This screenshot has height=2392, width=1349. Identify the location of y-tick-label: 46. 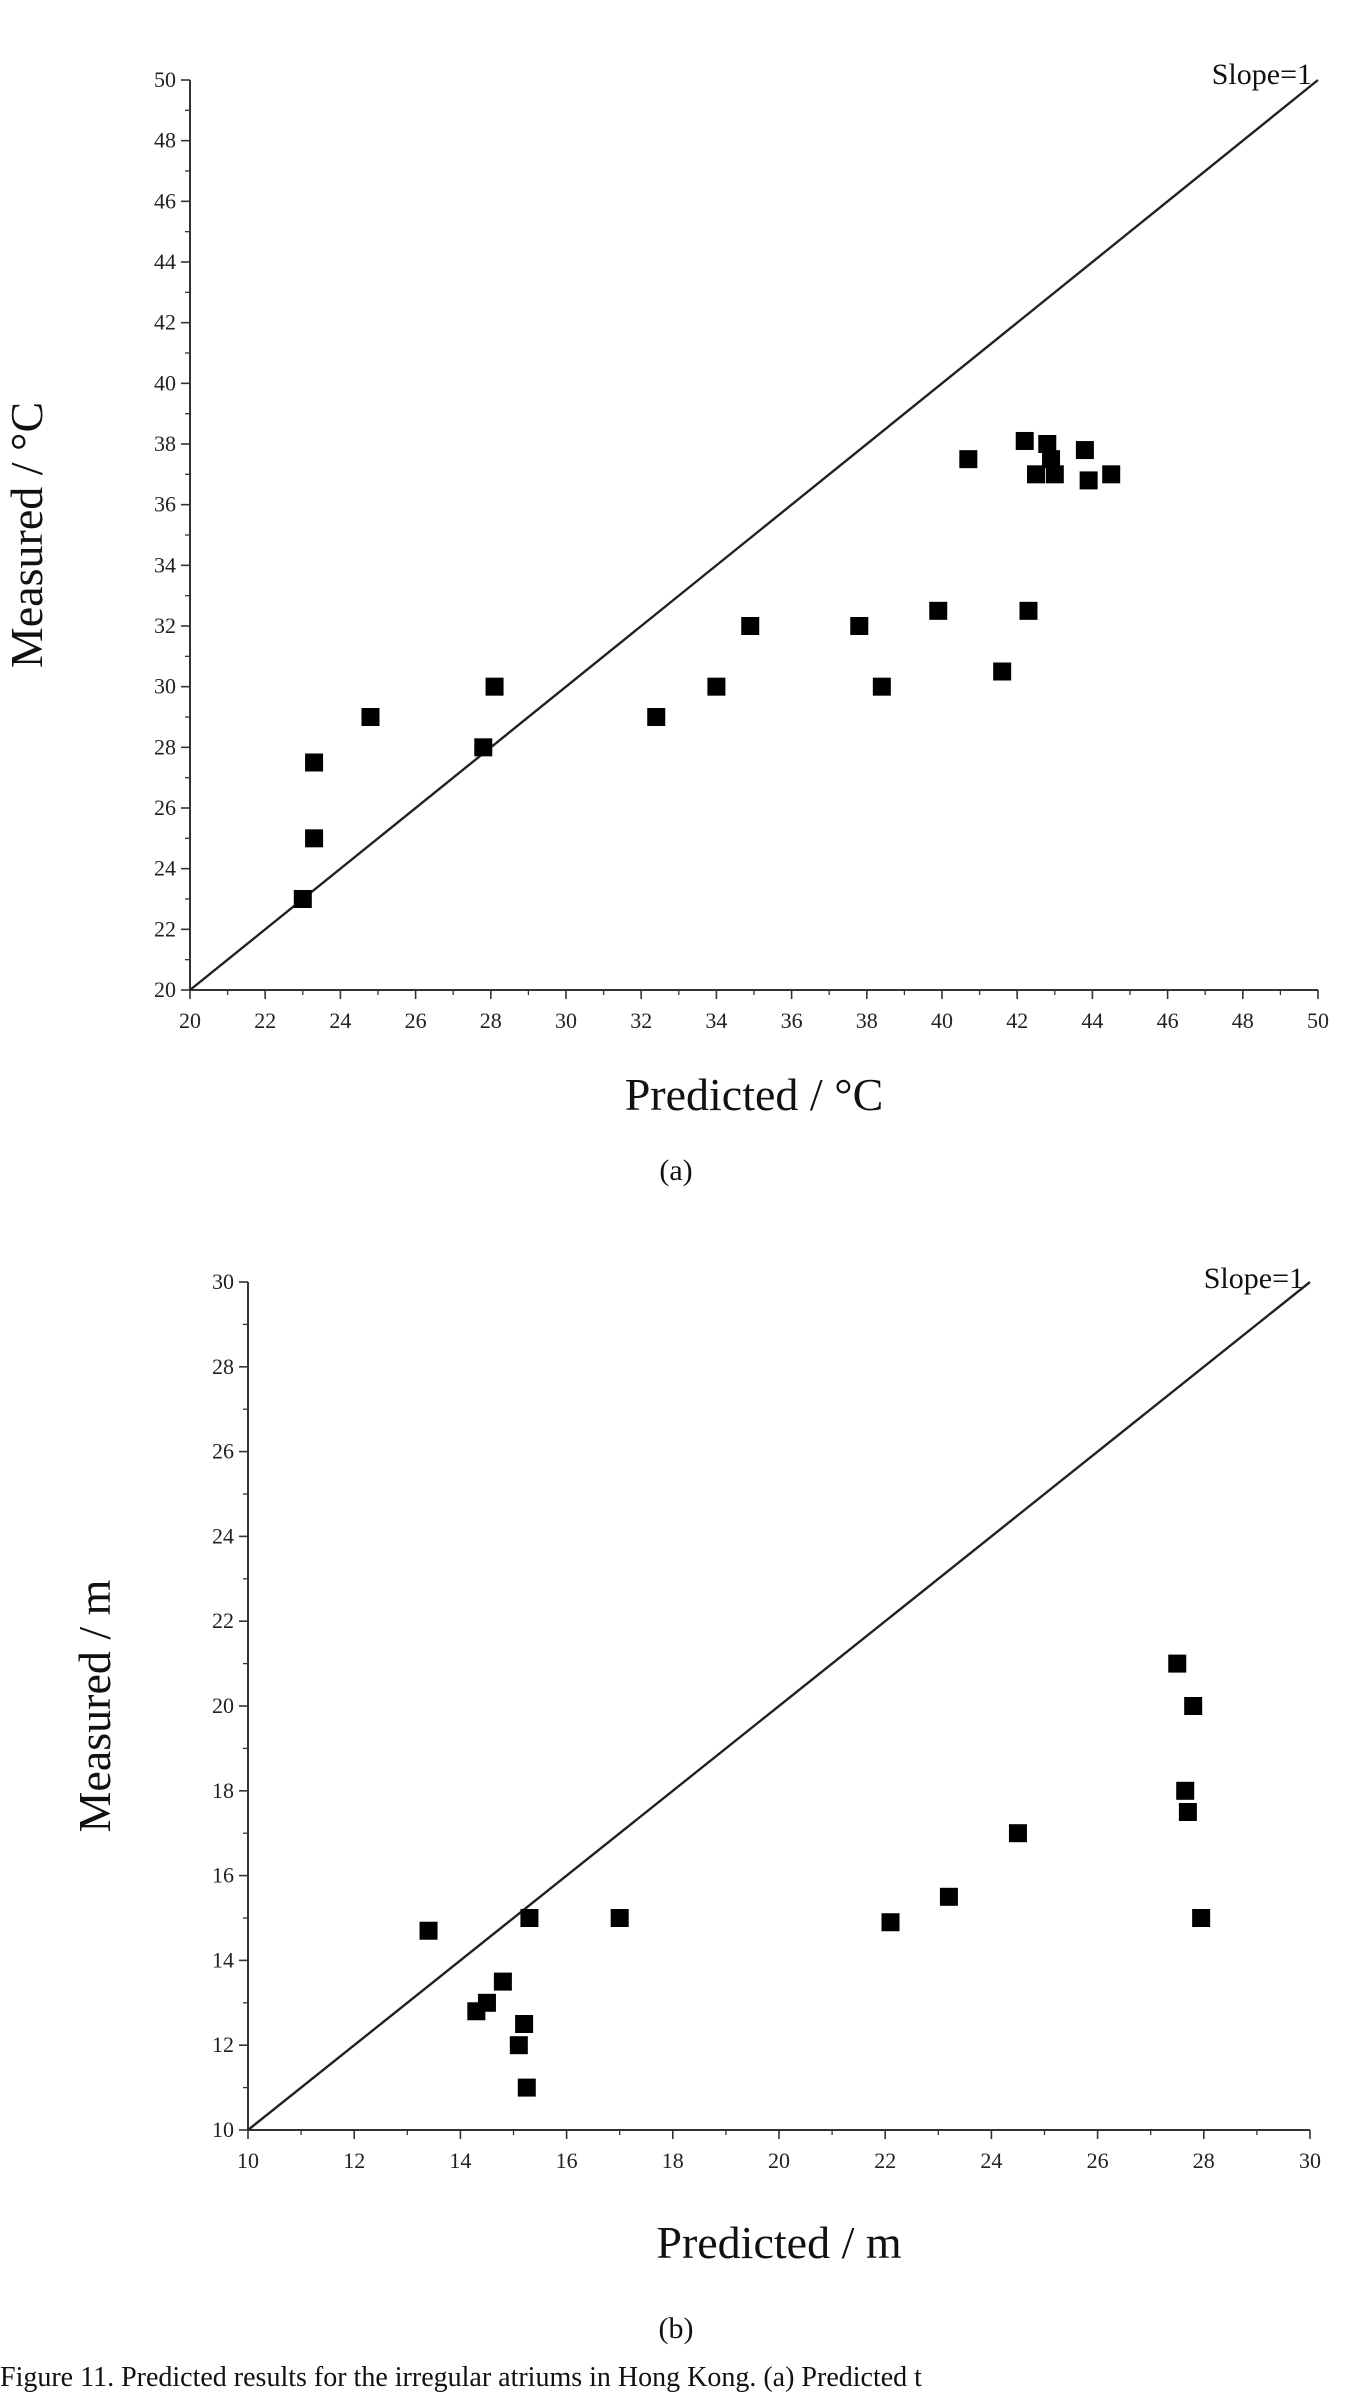
(165, 200).